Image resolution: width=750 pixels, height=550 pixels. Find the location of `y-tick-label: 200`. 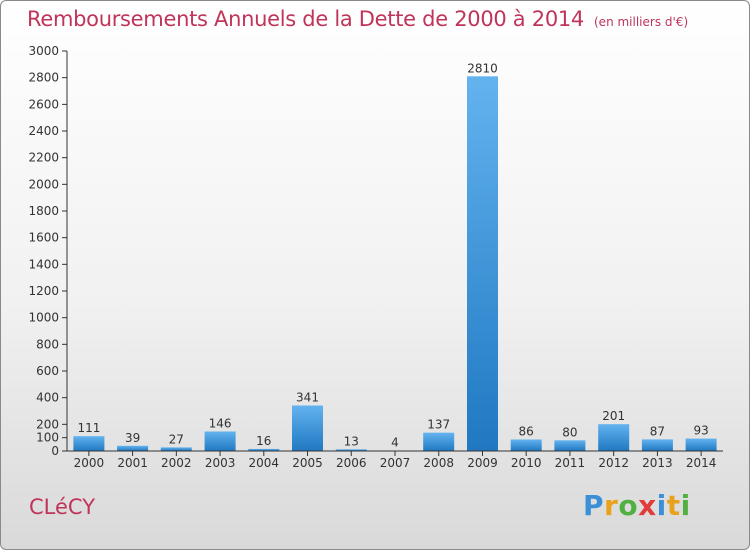

y-tick-label: 200 is located at coordinates (47, 424).